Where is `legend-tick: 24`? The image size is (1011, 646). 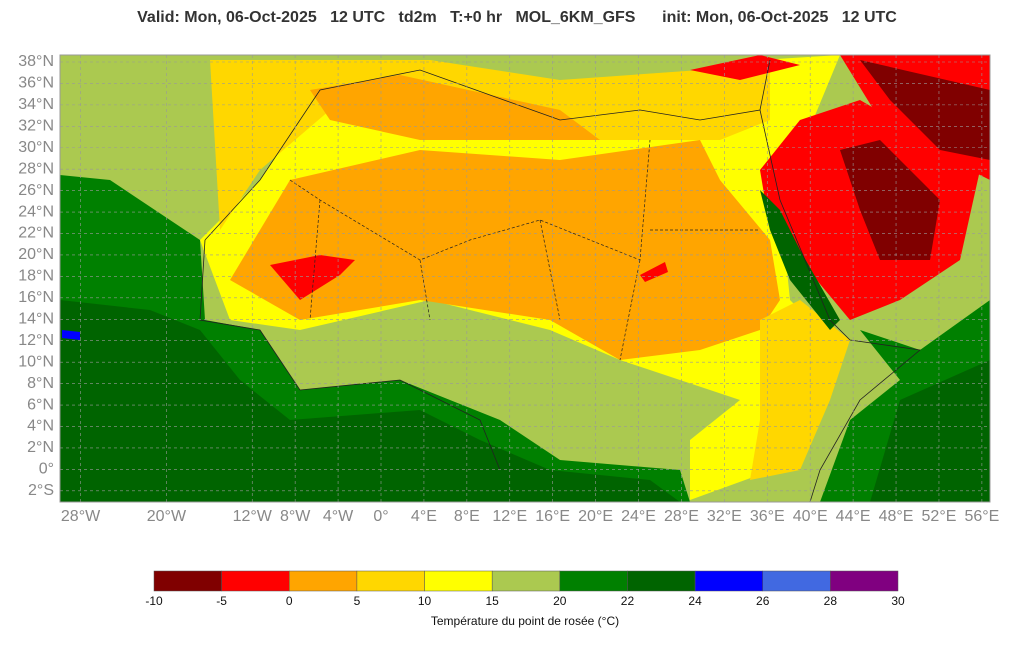 legend-tick: 24 is located at coordinates (695, 601).